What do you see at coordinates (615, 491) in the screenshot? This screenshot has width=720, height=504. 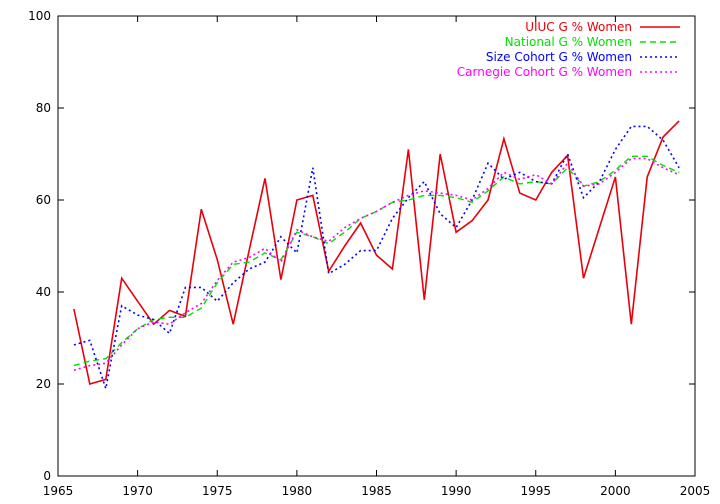 I see `x-tick-label: 2000` at bounding box center [615, 491].